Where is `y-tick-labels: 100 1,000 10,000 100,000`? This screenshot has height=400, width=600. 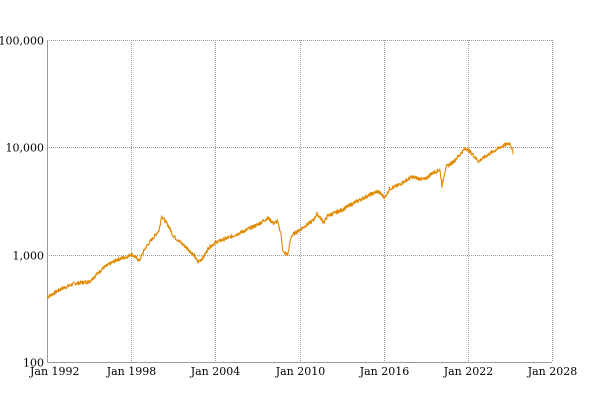
y-tick-labels: 100 1,000 10,000 100,000 is located at coordinates (22, 202).